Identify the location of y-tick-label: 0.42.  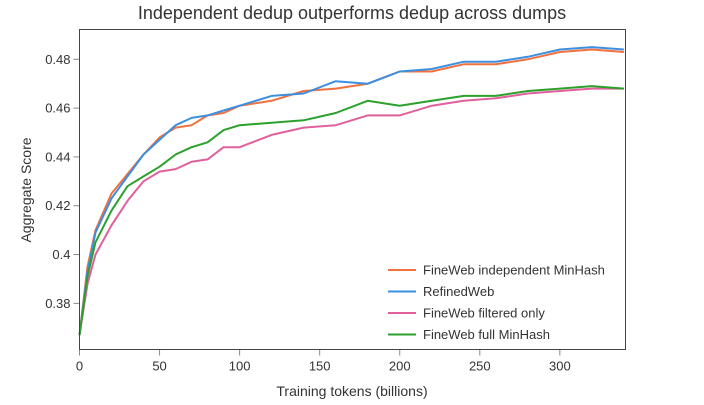
(57, 205).